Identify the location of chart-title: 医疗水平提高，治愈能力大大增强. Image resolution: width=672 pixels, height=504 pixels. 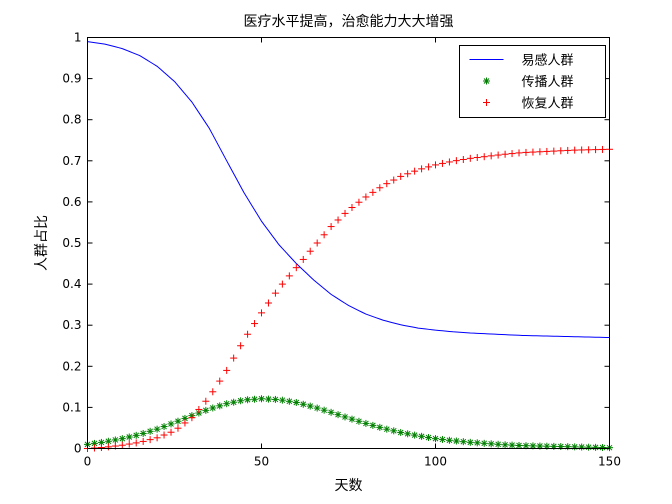
(349, 21).